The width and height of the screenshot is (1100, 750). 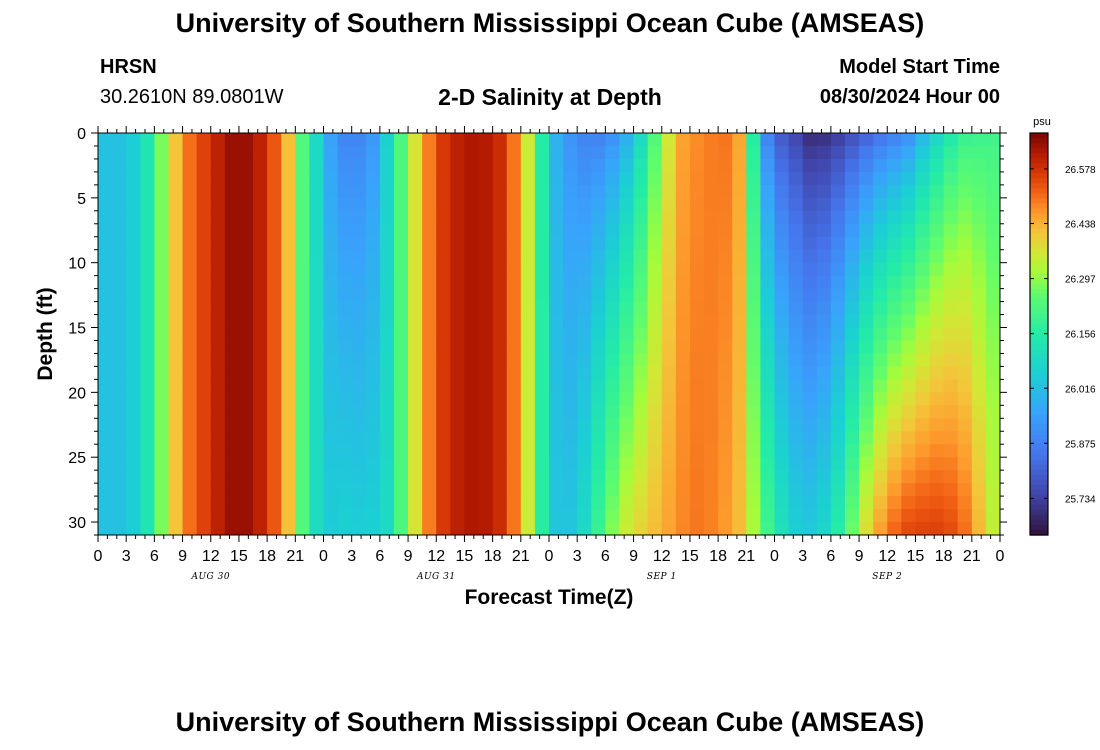 I want to click on colorbar-label: 25.875, so click(x=1080, y=444).